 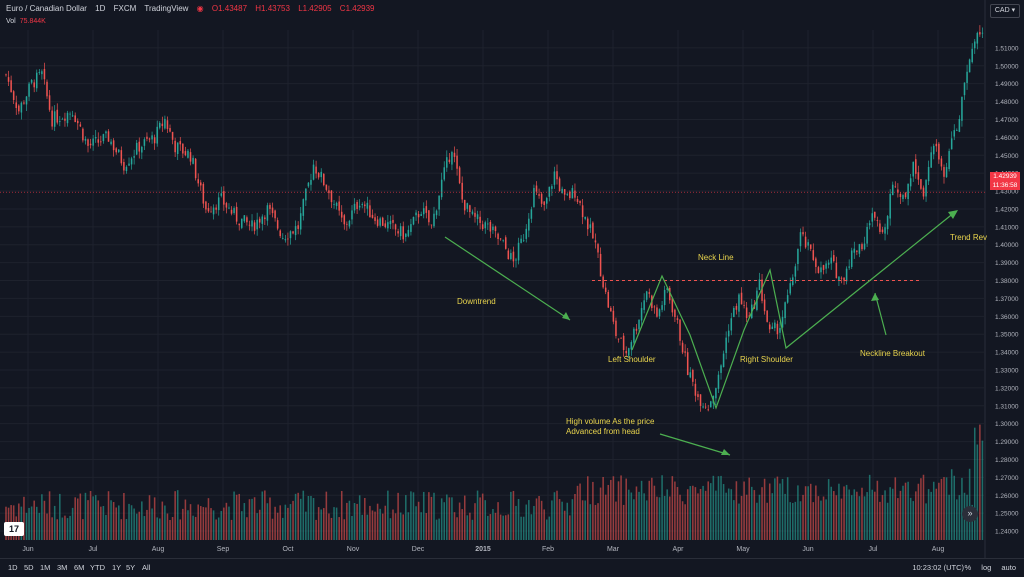 What do you see at coordinates (1007, 424) in the screenshot?
I see `y-tick-label: 1.30000` at bounding box center [1007, 424].